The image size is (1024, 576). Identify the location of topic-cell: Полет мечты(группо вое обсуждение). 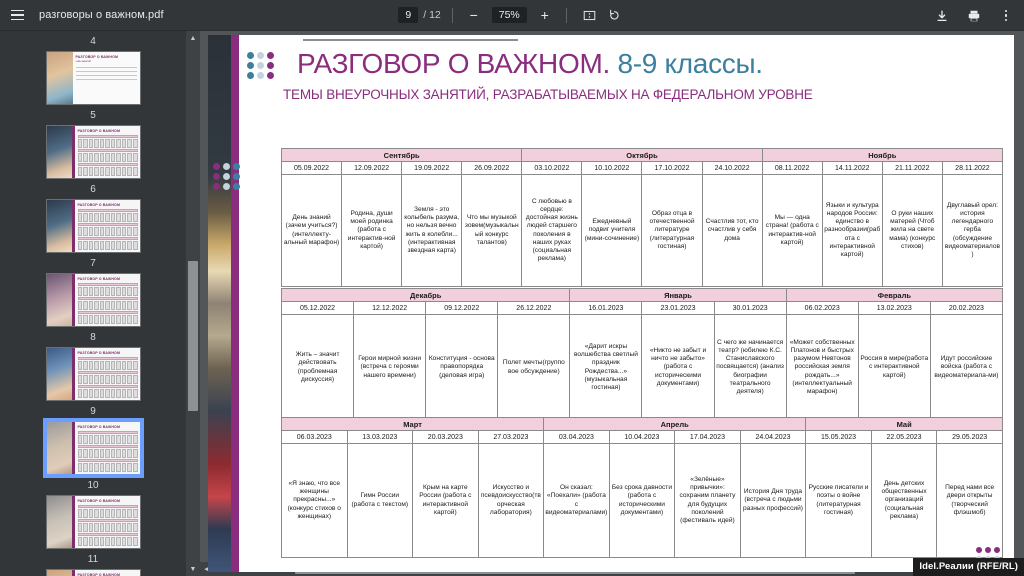
(534, 367).